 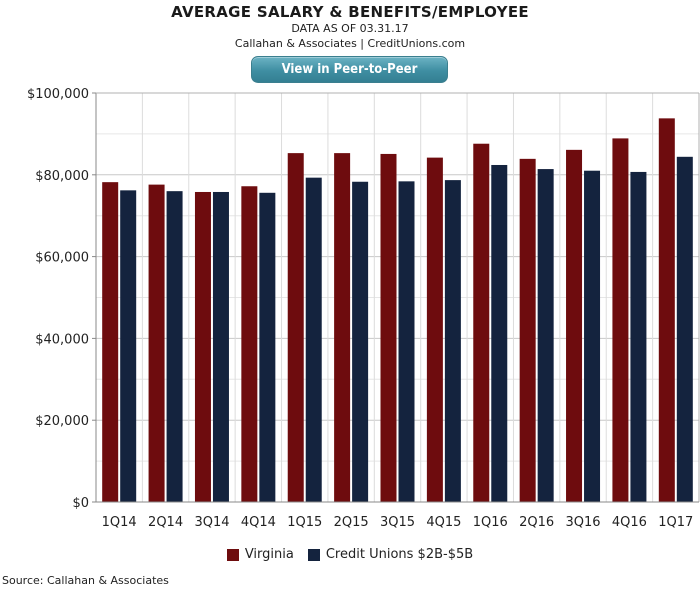 I want to click on bar-credit-unions-2q14, so click(x=174, y=346).